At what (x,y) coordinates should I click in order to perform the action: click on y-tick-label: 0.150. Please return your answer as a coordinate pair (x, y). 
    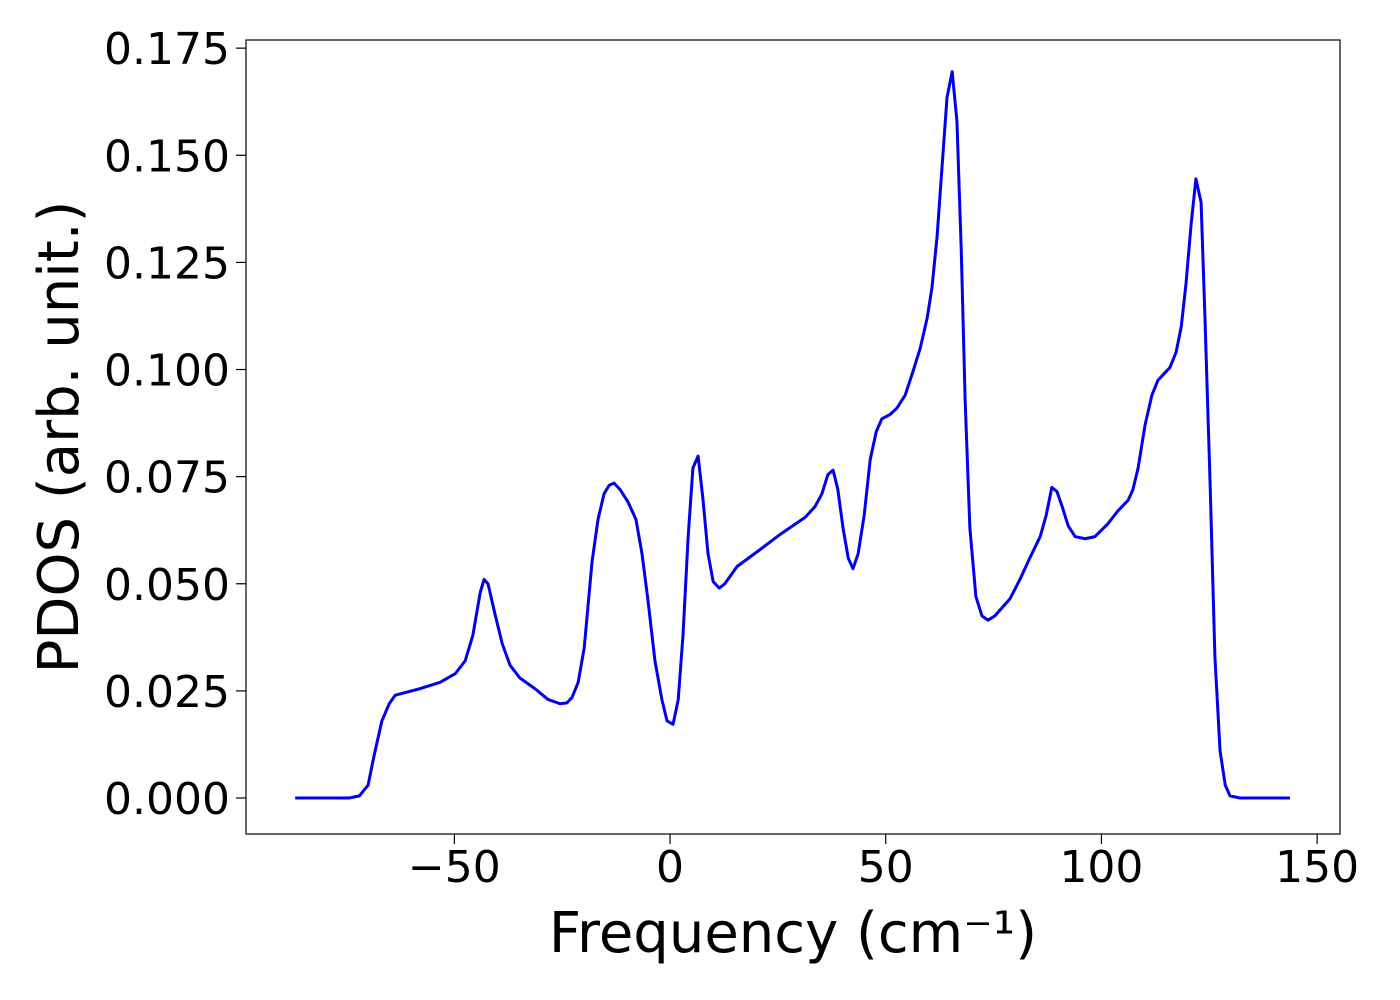
    Looking at the image, I should click on (167, 156).